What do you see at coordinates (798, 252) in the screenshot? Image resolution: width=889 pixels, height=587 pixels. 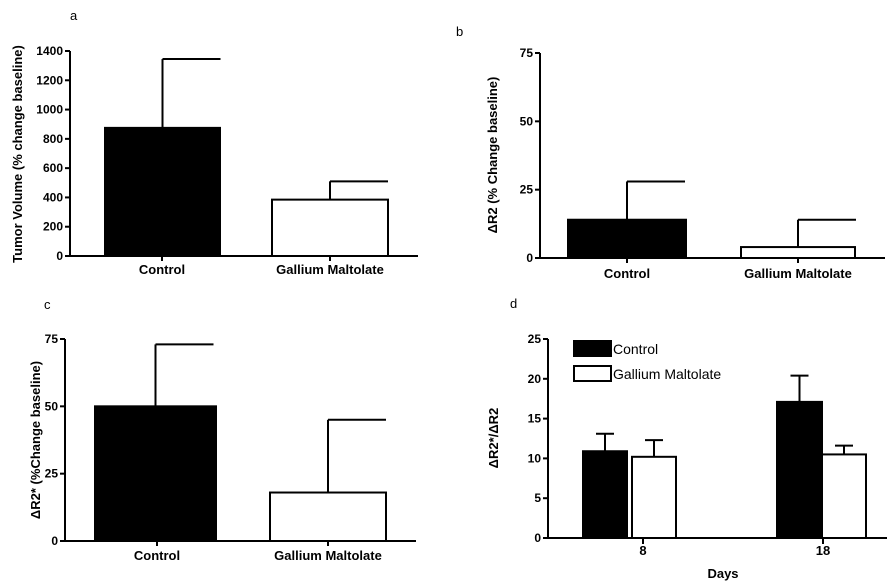 I see `bar-b-gallium-maltolate` at bounding box center [798, 252].